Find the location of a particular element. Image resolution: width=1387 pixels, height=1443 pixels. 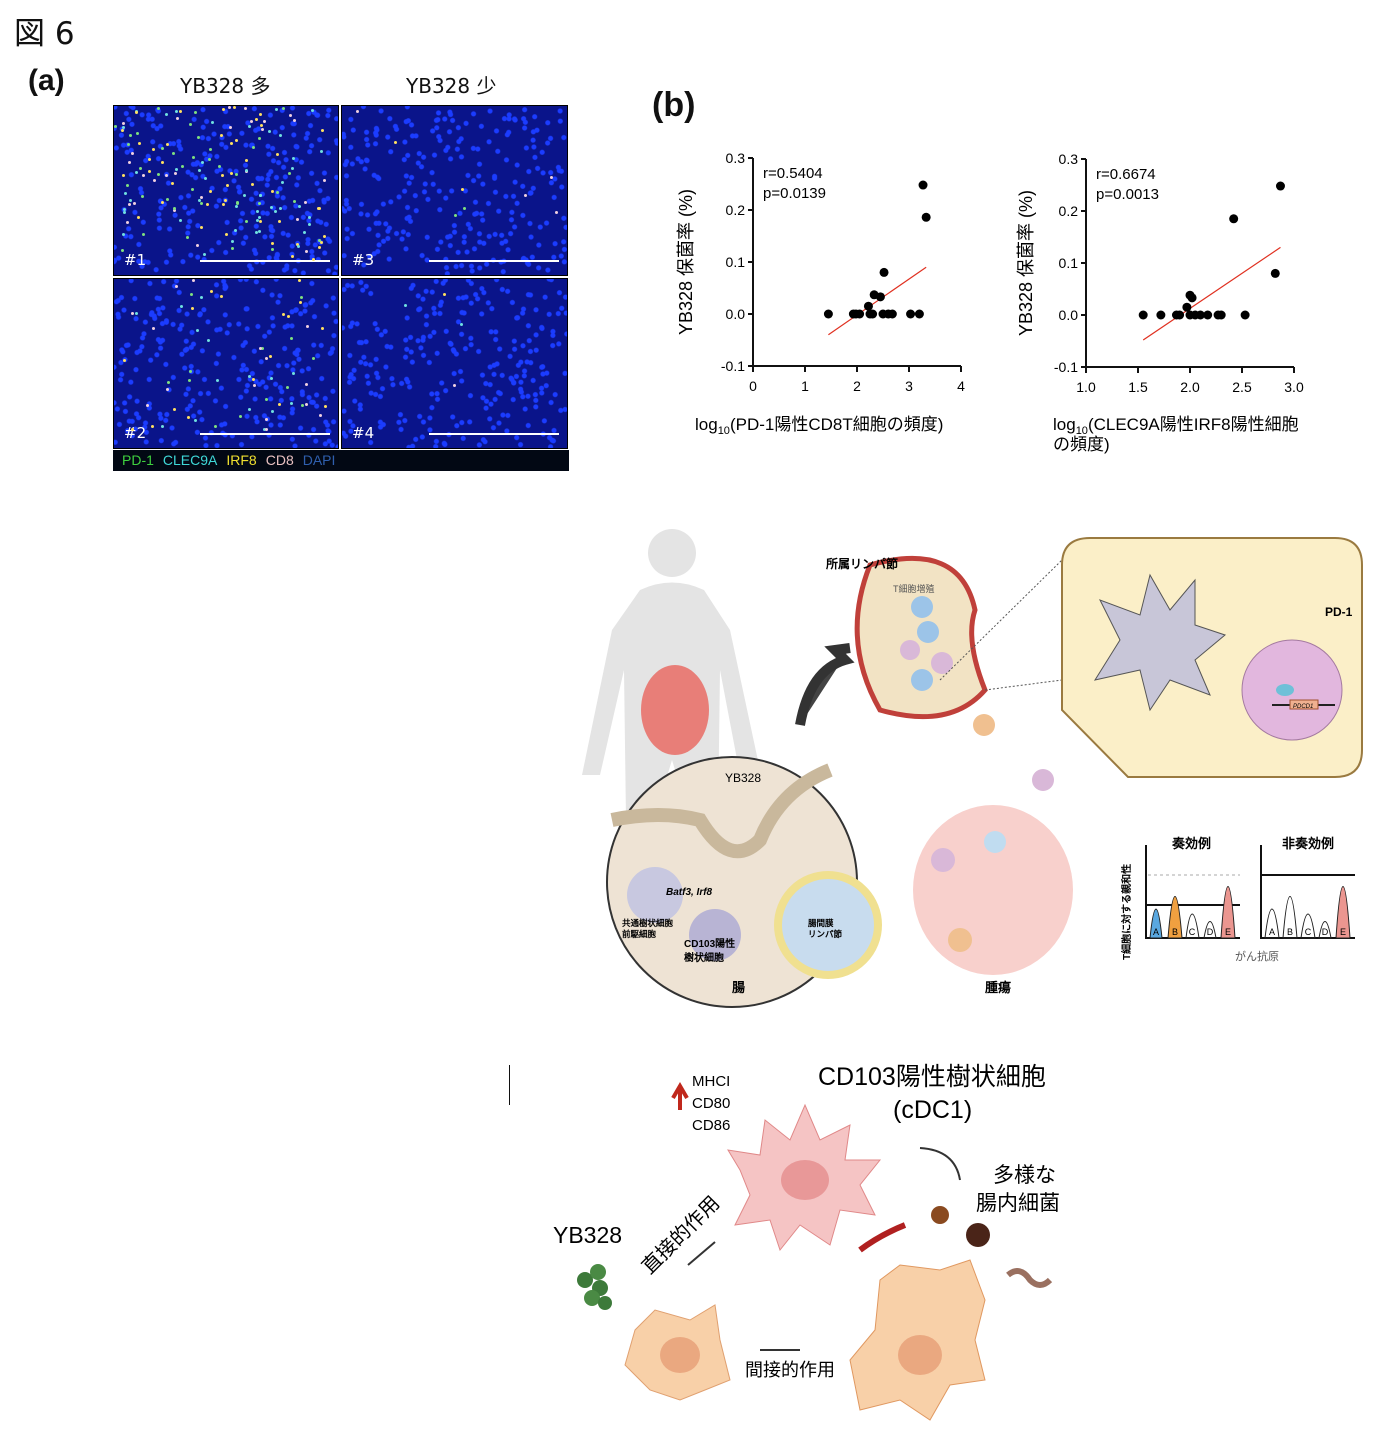

indirect-effect-label: 間接的作用 is located at coordinates (790, 1370).